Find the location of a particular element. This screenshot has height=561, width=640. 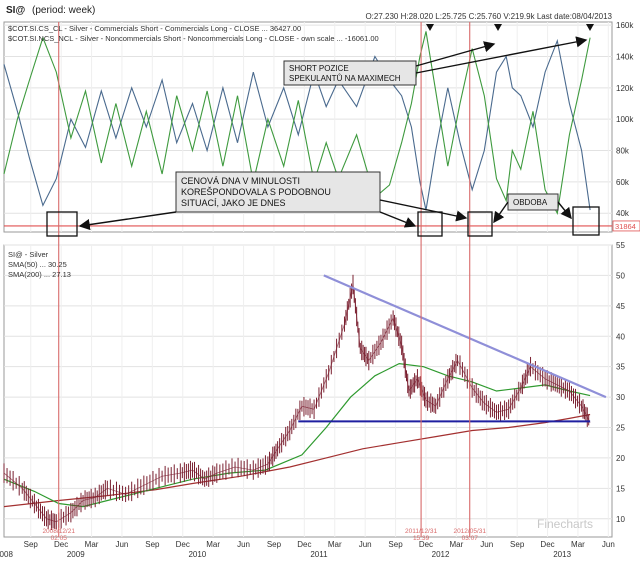

peak-marker-2013 is located at coordinates (590, 27).